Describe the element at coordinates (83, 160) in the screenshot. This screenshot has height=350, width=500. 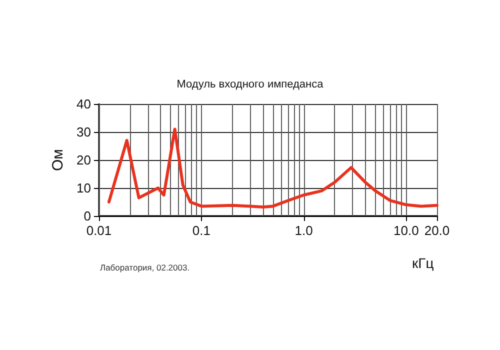
I see `y-tick-label: 20` at that location.